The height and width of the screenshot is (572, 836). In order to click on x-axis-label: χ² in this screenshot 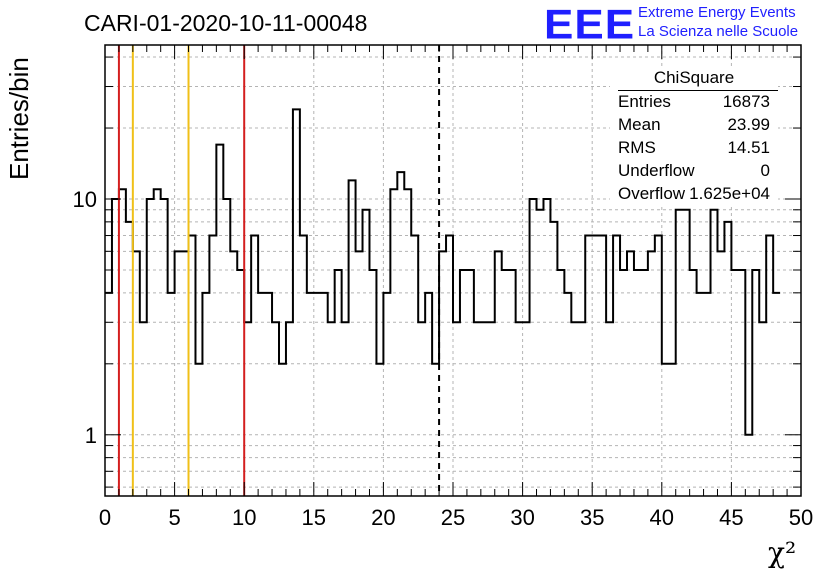, I will do `click(782, 552)`.